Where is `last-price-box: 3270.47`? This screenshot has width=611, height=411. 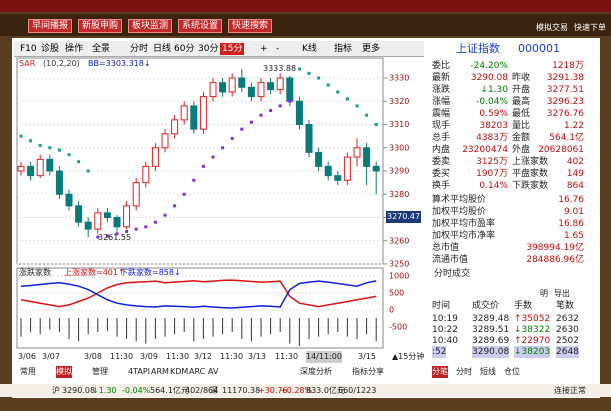
last-price-box: 3270.47 is located at coordinates (404, 217).